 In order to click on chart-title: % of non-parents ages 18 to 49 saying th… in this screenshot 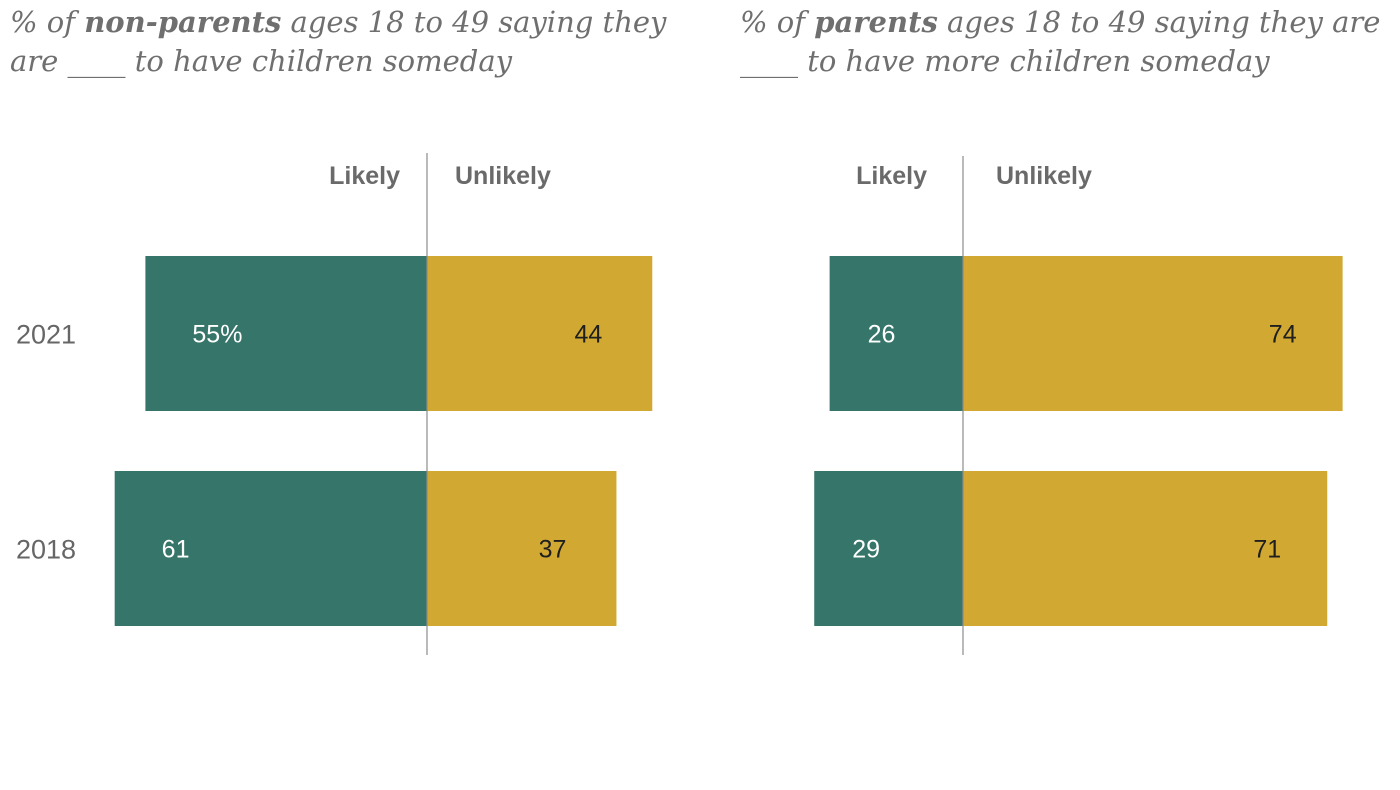, I will do `click(338, 42)`.